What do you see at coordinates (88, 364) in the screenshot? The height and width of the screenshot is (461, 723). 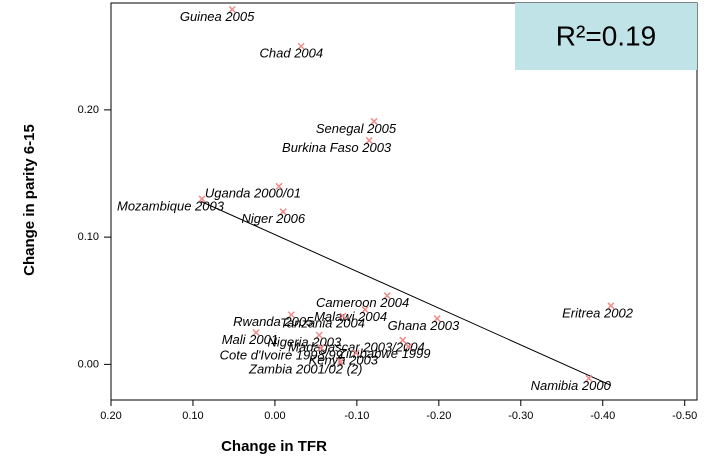 I see `y-tick-label: 0.00` at bounding box center [88, 364].